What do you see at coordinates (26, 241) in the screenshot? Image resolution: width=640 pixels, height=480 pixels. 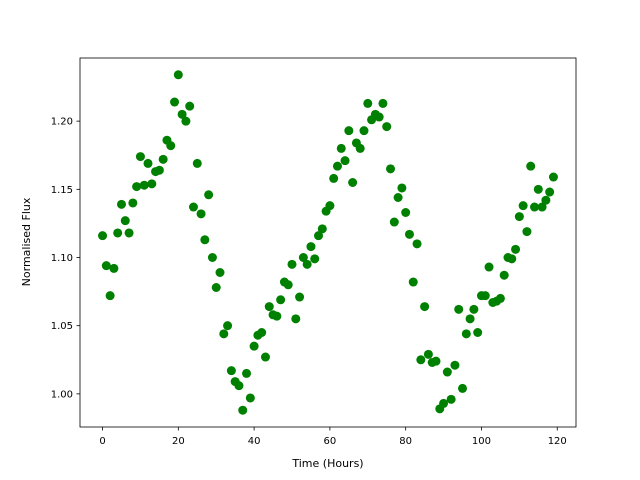 I see `y-axis-label: Normalised Flux` at bounding box center [26, 241].